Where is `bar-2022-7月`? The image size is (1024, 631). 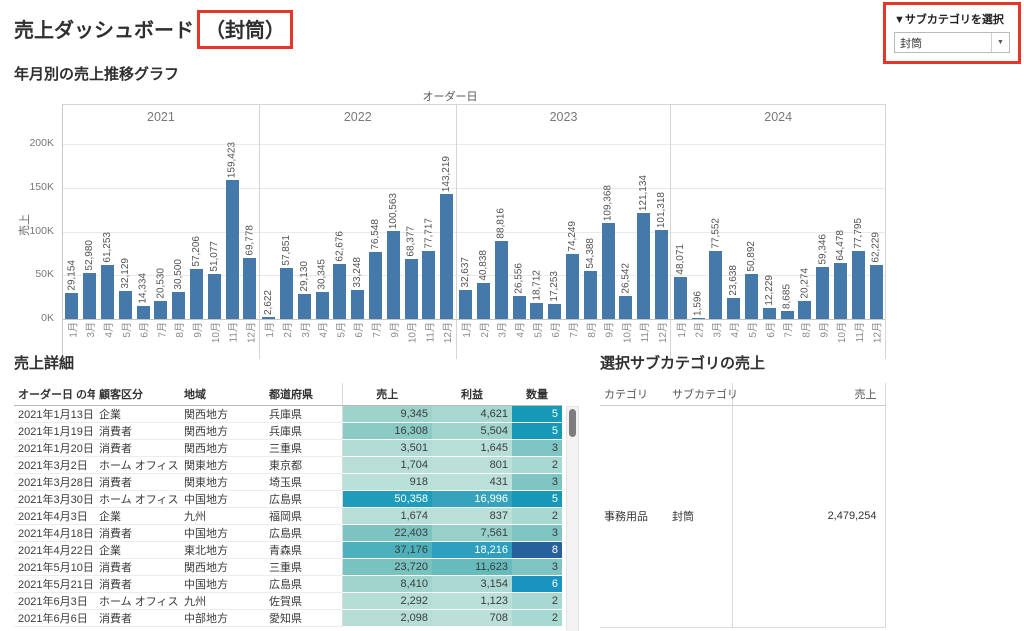
bar-2022-7月 is located at coordinates (376, 285).